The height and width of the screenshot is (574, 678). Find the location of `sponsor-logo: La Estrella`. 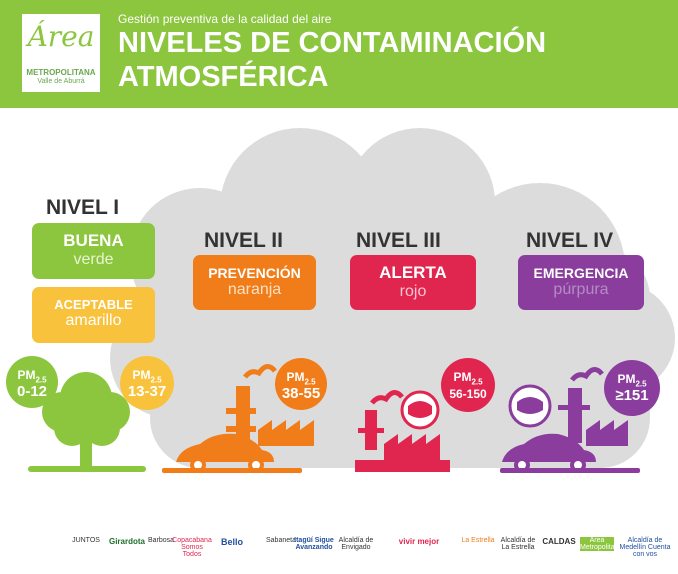

sponsor-logo: La Estrella is located at coordinates (478, 540).